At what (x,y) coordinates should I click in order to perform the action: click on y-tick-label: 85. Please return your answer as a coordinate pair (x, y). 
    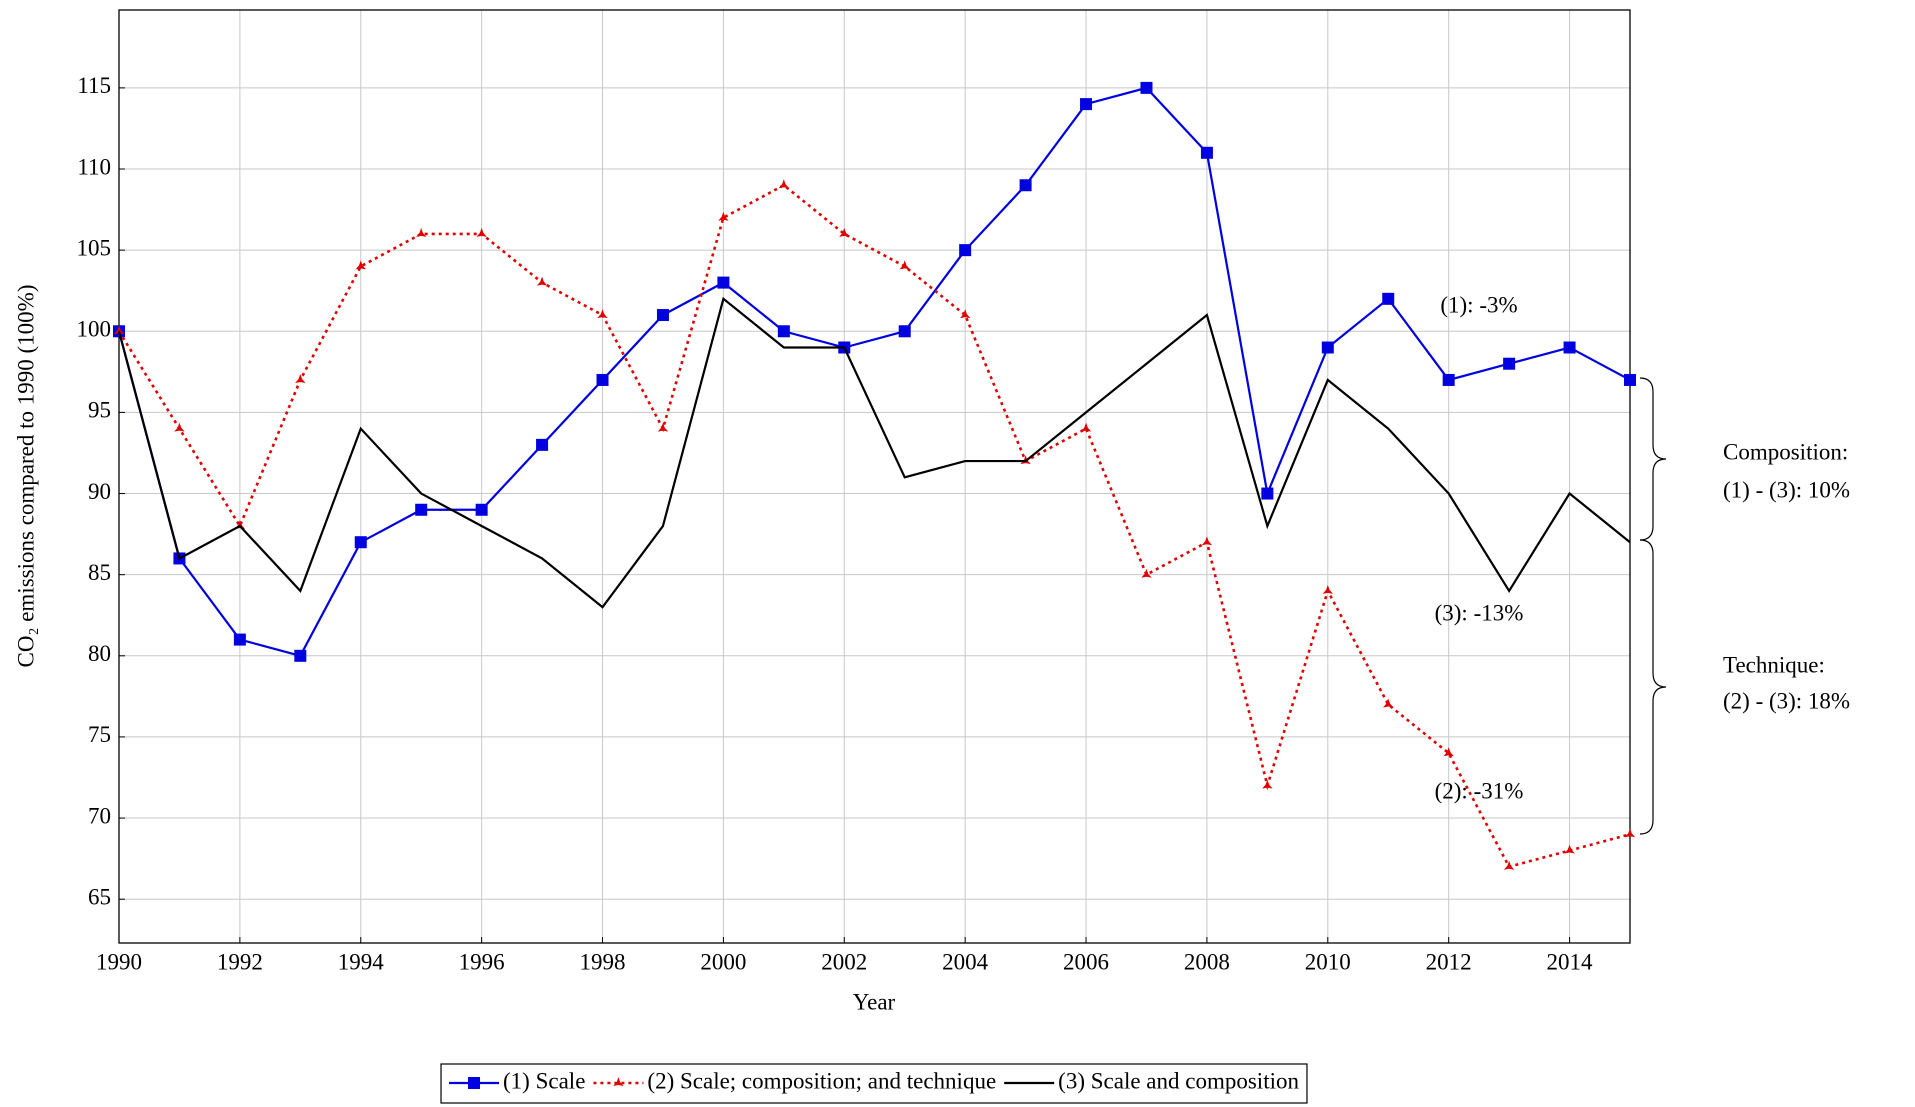
    Looking at the image, I should click on (99, 572).